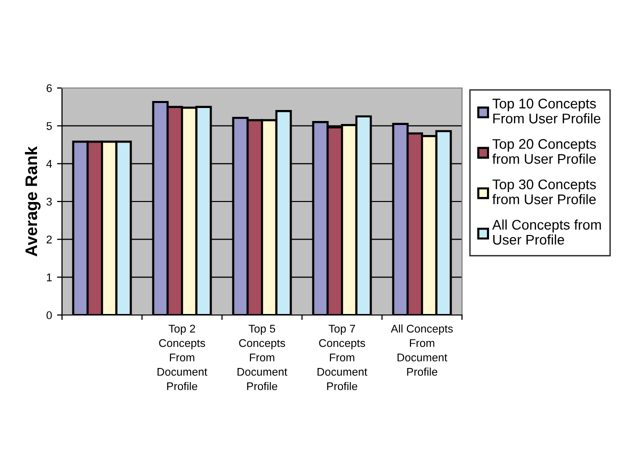  I want to click on y-tick-label: 4, so click(49, 164).